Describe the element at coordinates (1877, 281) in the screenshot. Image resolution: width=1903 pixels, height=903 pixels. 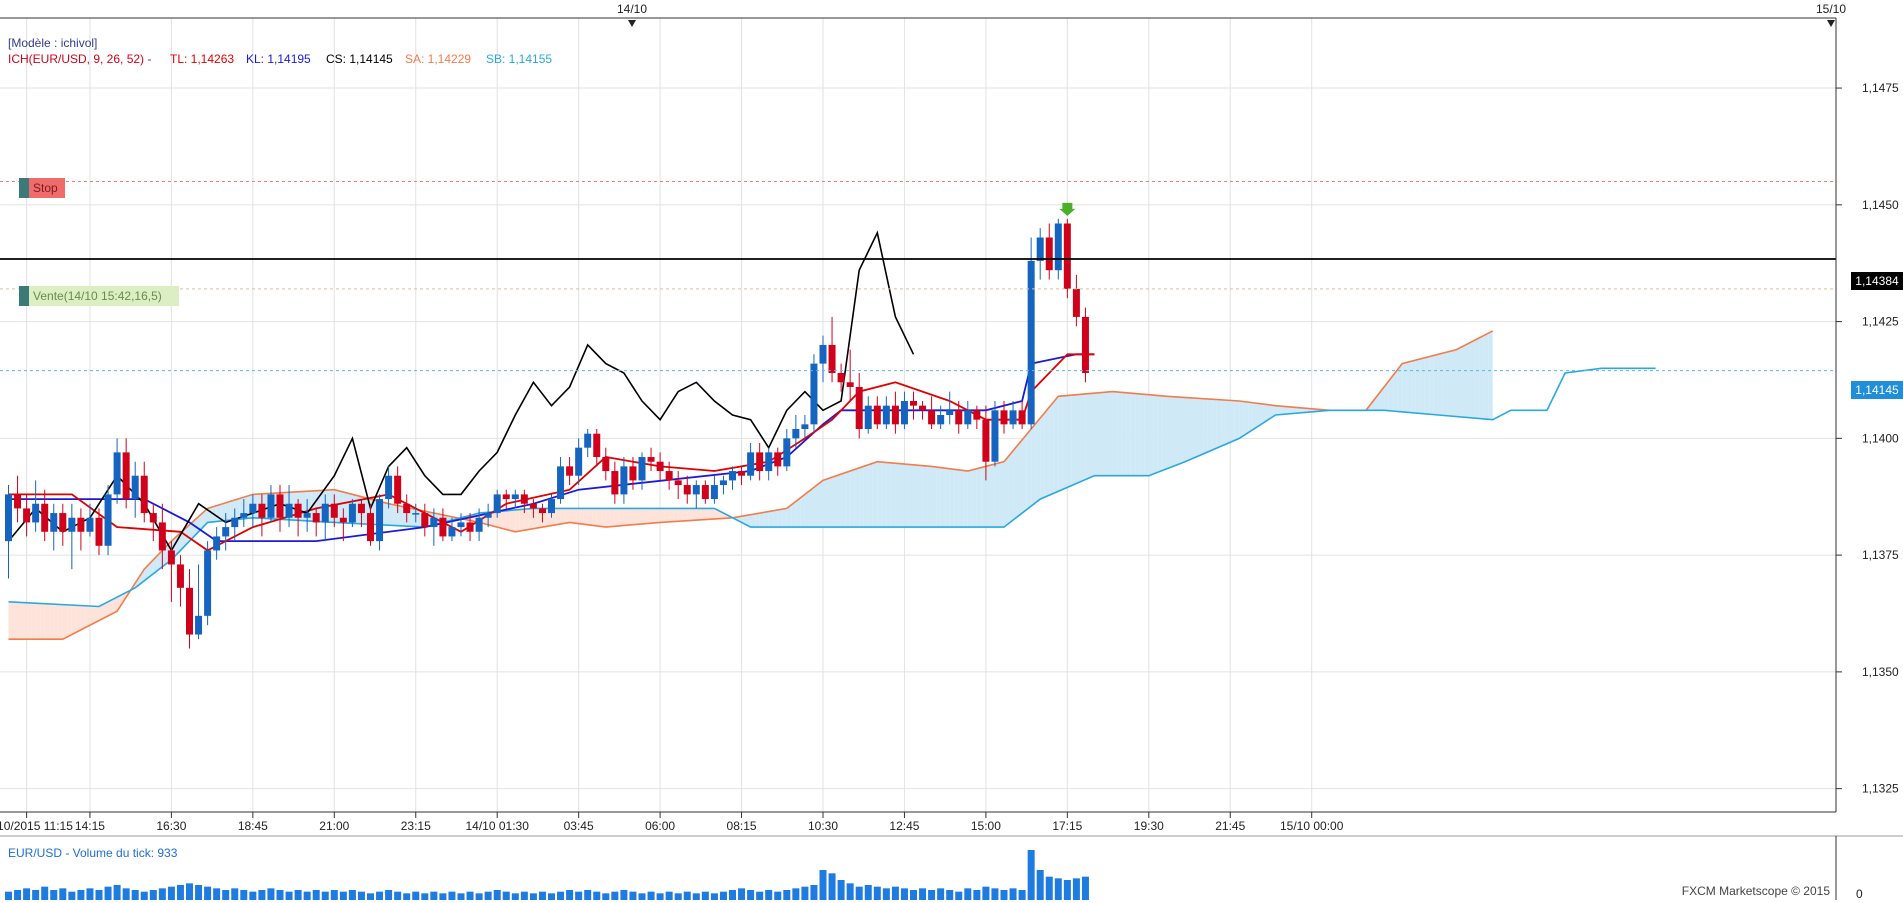
I see `current-price-box` at that location.